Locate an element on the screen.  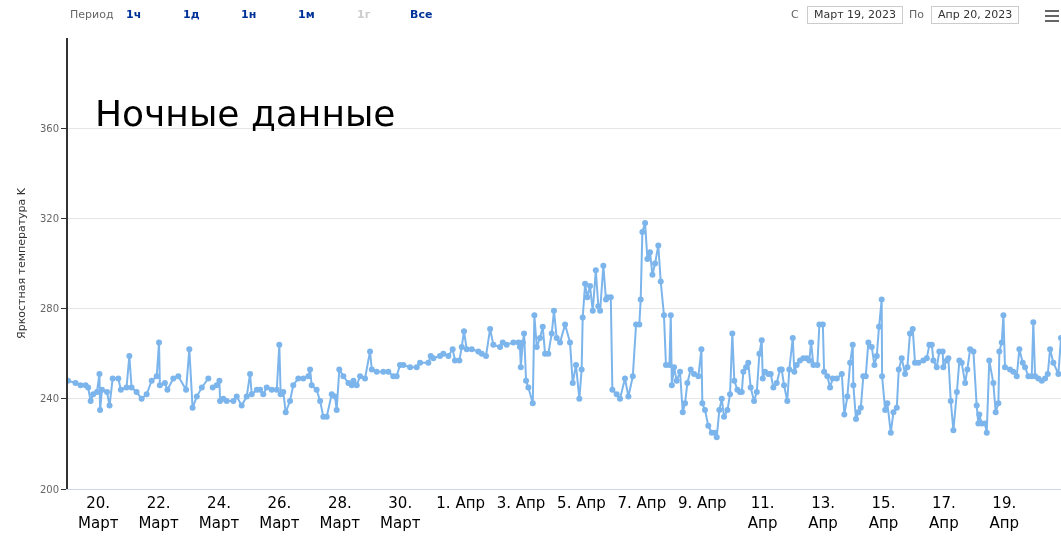
text: С is located at coordinates (795, 15).